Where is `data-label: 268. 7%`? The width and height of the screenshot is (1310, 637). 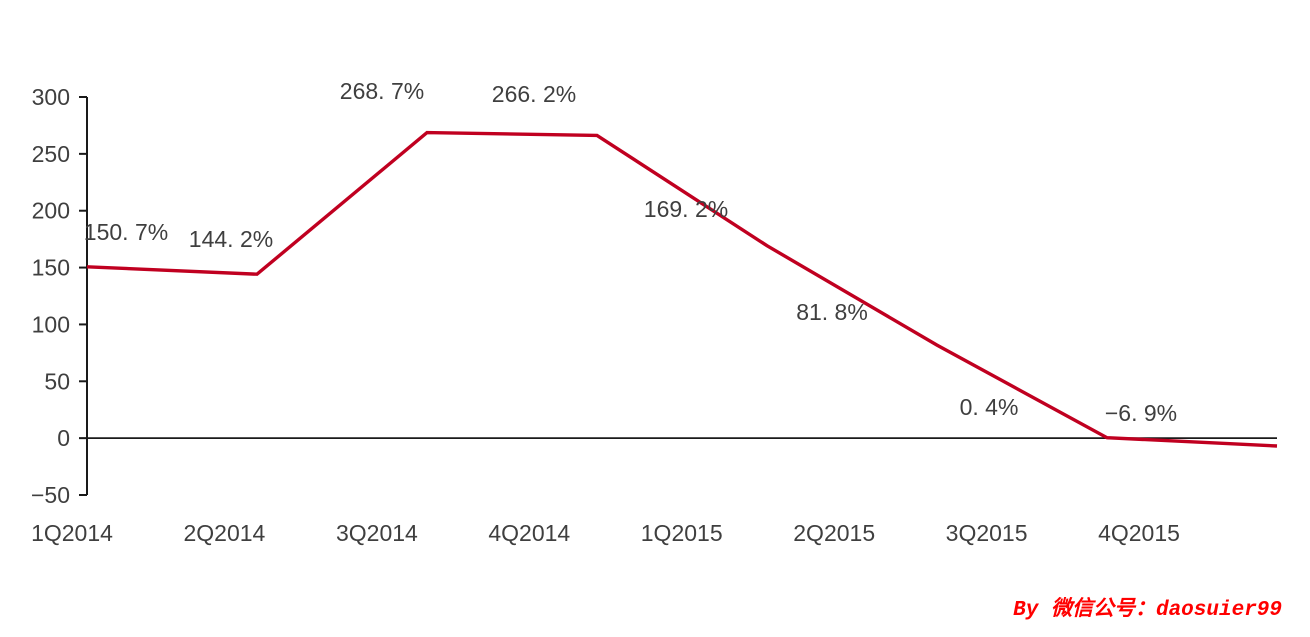 data-label: 268. 7% is located at coordinates (382, 91).